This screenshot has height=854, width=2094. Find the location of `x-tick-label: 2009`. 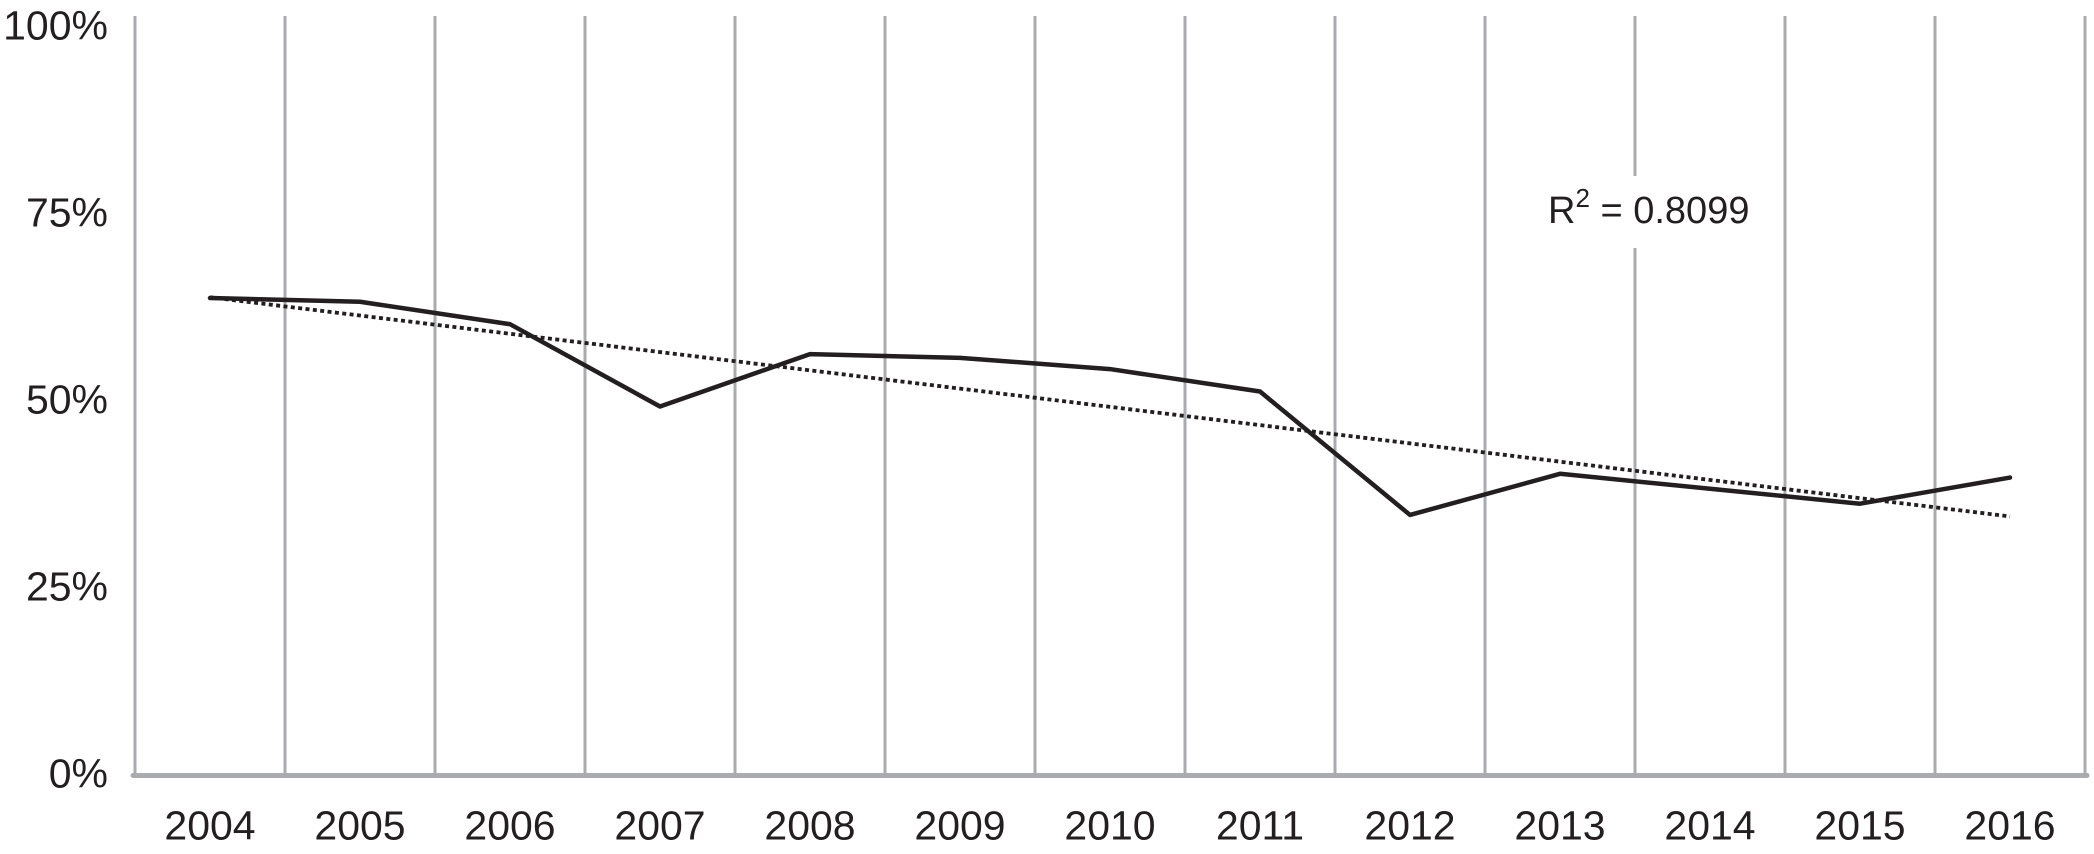

x-tick-label: 2009 is located at coordinates (959, 825).